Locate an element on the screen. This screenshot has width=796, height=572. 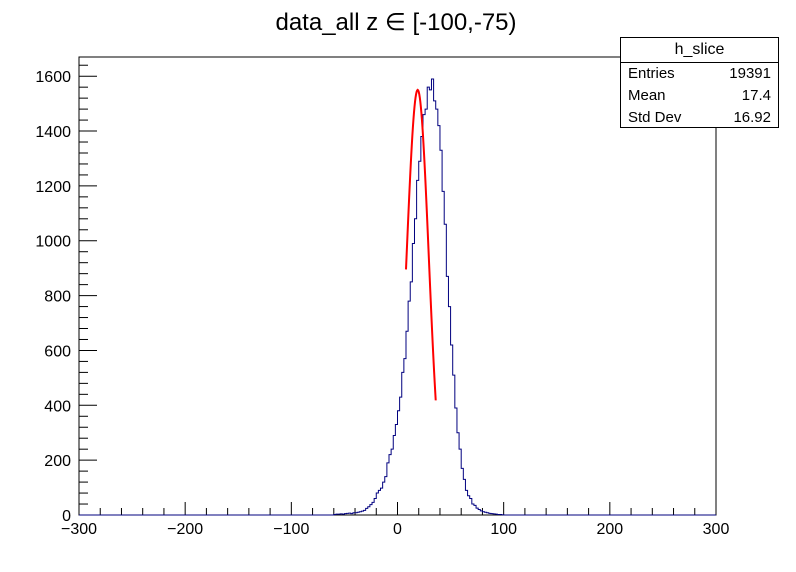
stats-entries-value: 19391 is located at coordinates (750, 73).